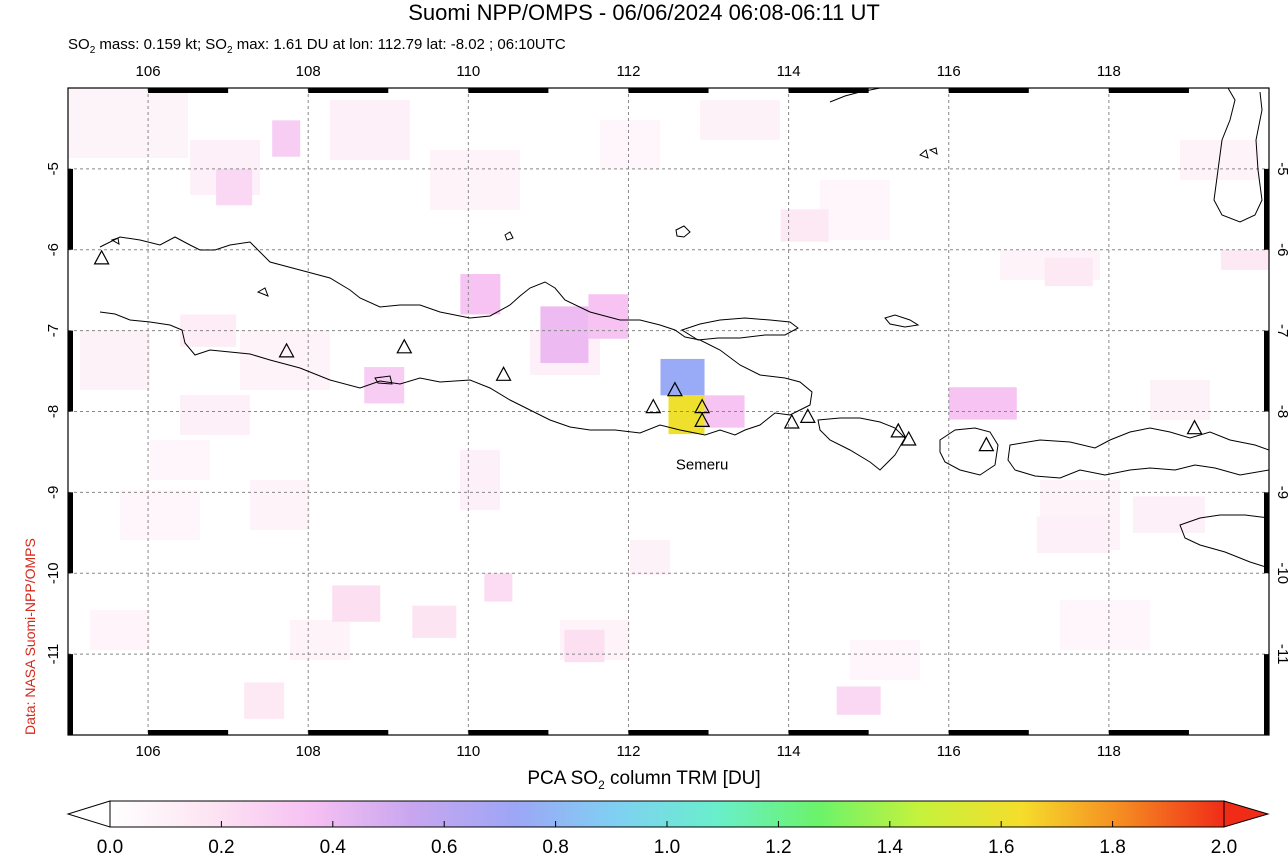 Image resolution: width=1288 pixels, height=855 pixels. I want to click on colorbar-tick-label: 1.0, so click(667, 846).